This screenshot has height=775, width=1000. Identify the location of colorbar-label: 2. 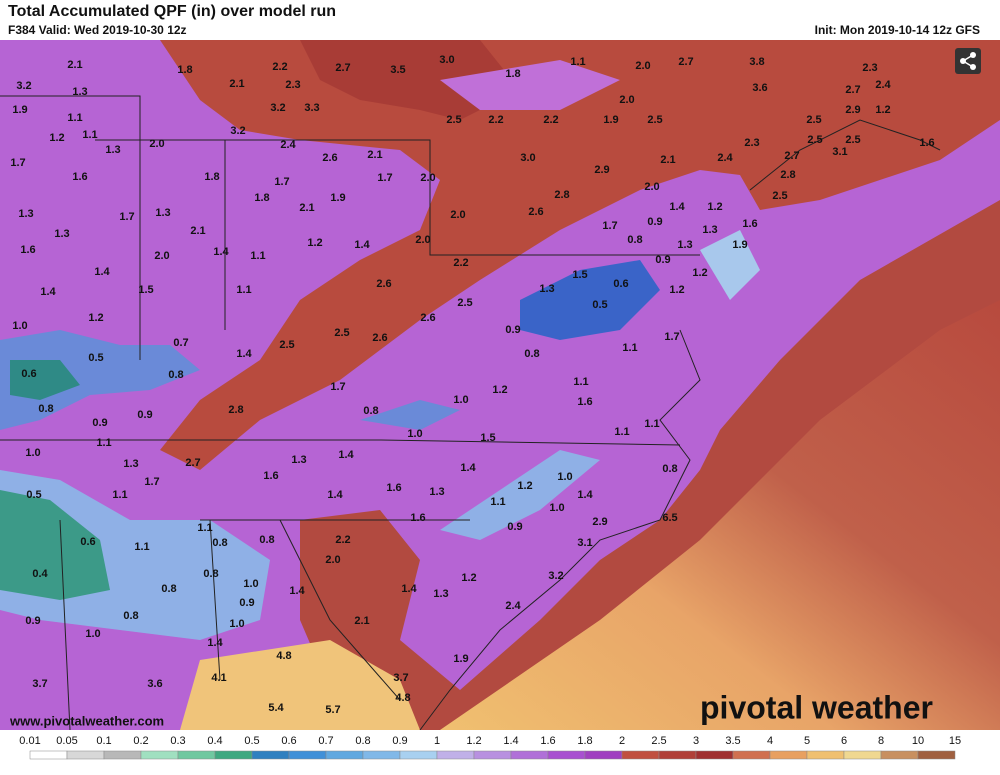
(622, 741).